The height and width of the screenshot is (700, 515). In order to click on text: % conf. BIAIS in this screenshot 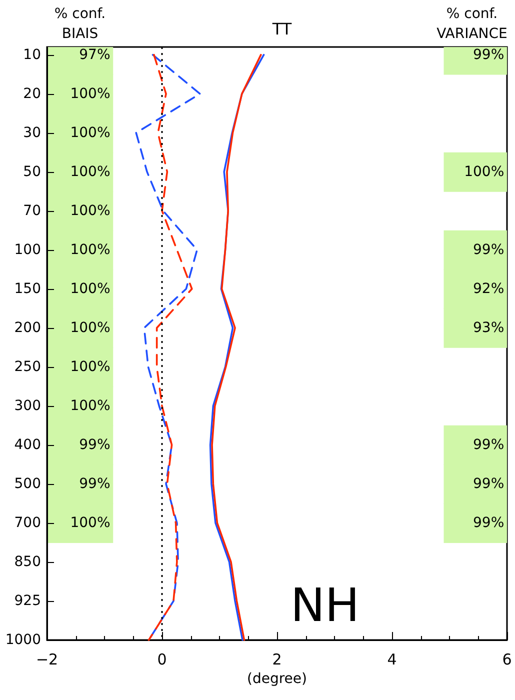, I will do `click(80, 24)`.